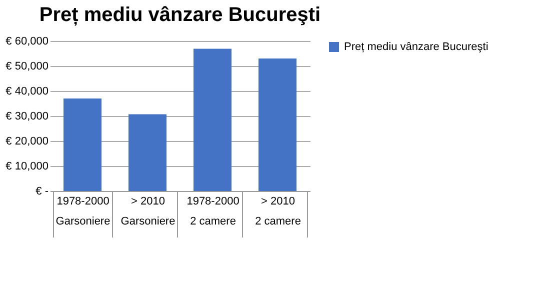 This screenshot has height=284, width=558. Describe the element at coordinates (27, 42) in the screenshot. I see `y-tick-label: € 60,000` at that location.